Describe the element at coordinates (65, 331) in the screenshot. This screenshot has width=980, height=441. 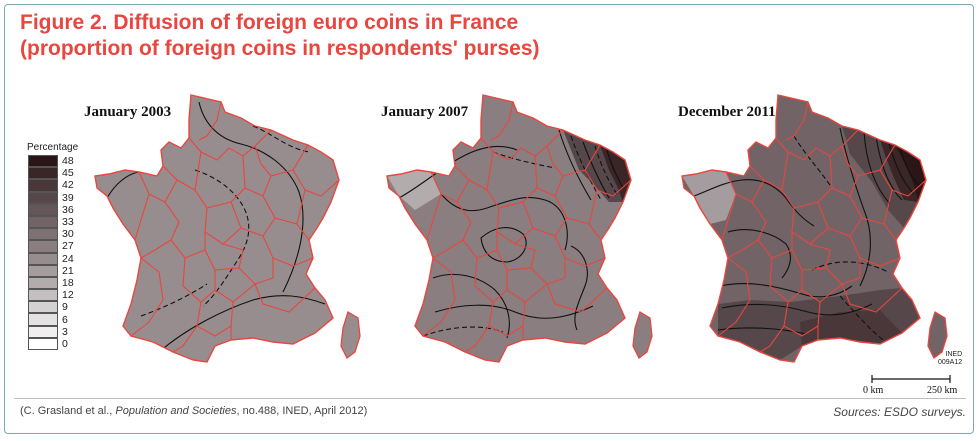
I see `legend-label: 3` at that location.